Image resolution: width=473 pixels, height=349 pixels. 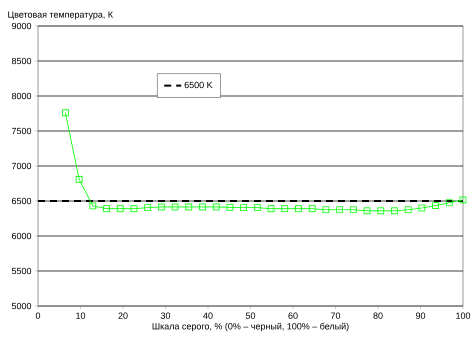 What do you see at coordinates (22, 61) in the screenshot?
I see `y-tick-label: 8500` at bounding box center [22, 61].